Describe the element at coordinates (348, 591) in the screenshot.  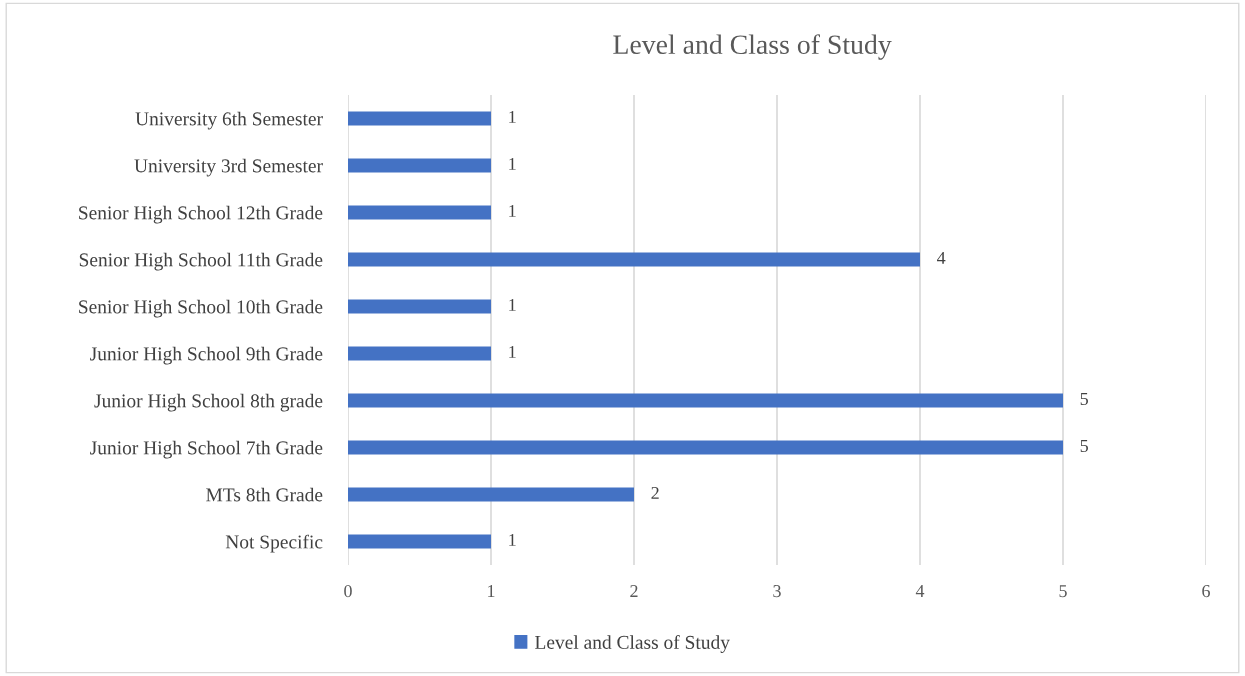
I see `x-tick-label: 0` at that location.